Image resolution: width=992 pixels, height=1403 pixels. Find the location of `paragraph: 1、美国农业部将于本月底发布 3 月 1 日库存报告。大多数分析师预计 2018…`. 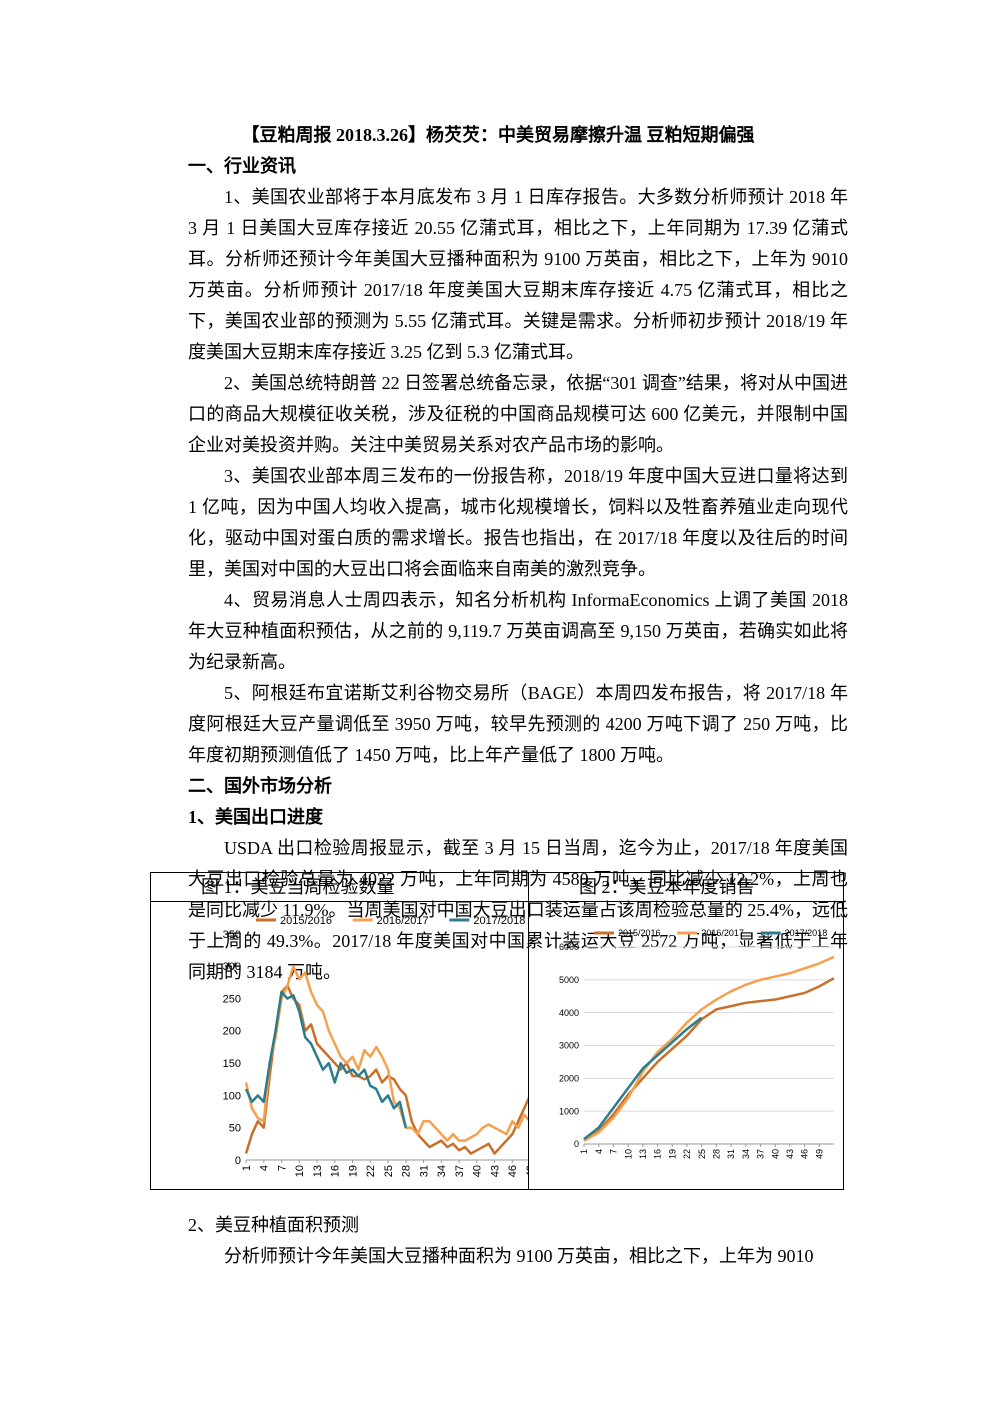

paragraph: 1、美国农业部将于本月底发布 3 月 1 日库存报告。大多数分析师预计 2018… is located at coordinates (518, 274).